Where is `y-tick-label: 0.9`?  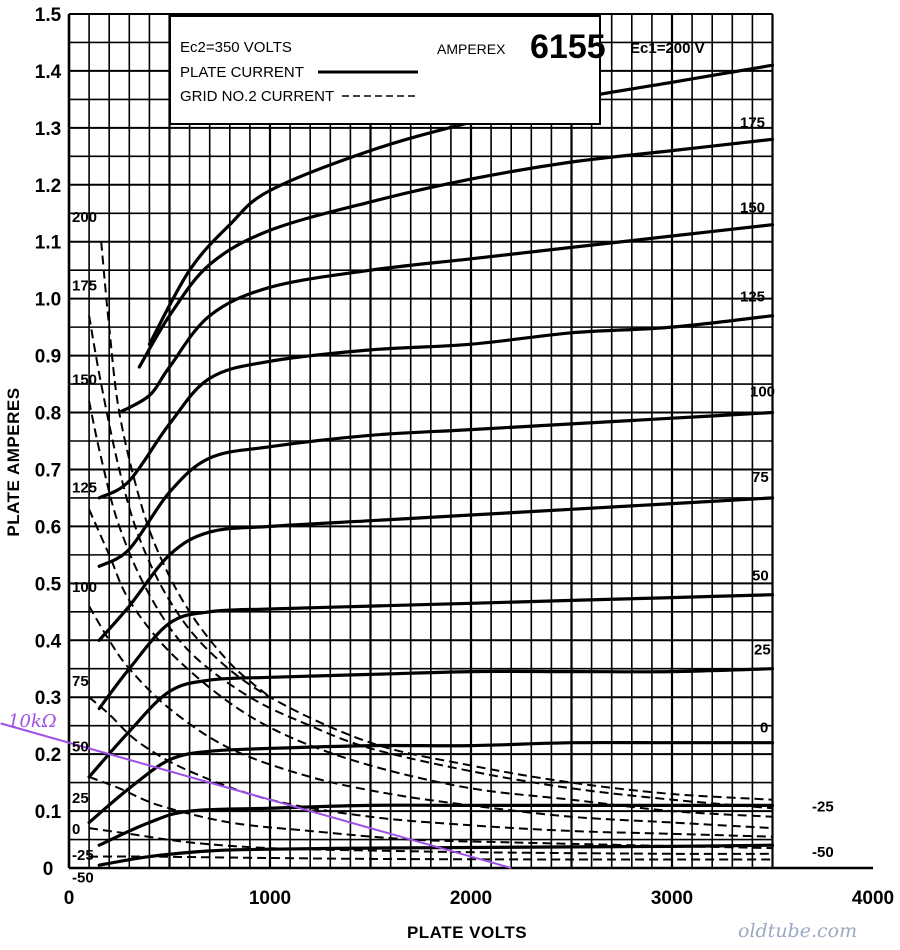 y-tick-label: 0.9 is located at coordinates (48, 357).